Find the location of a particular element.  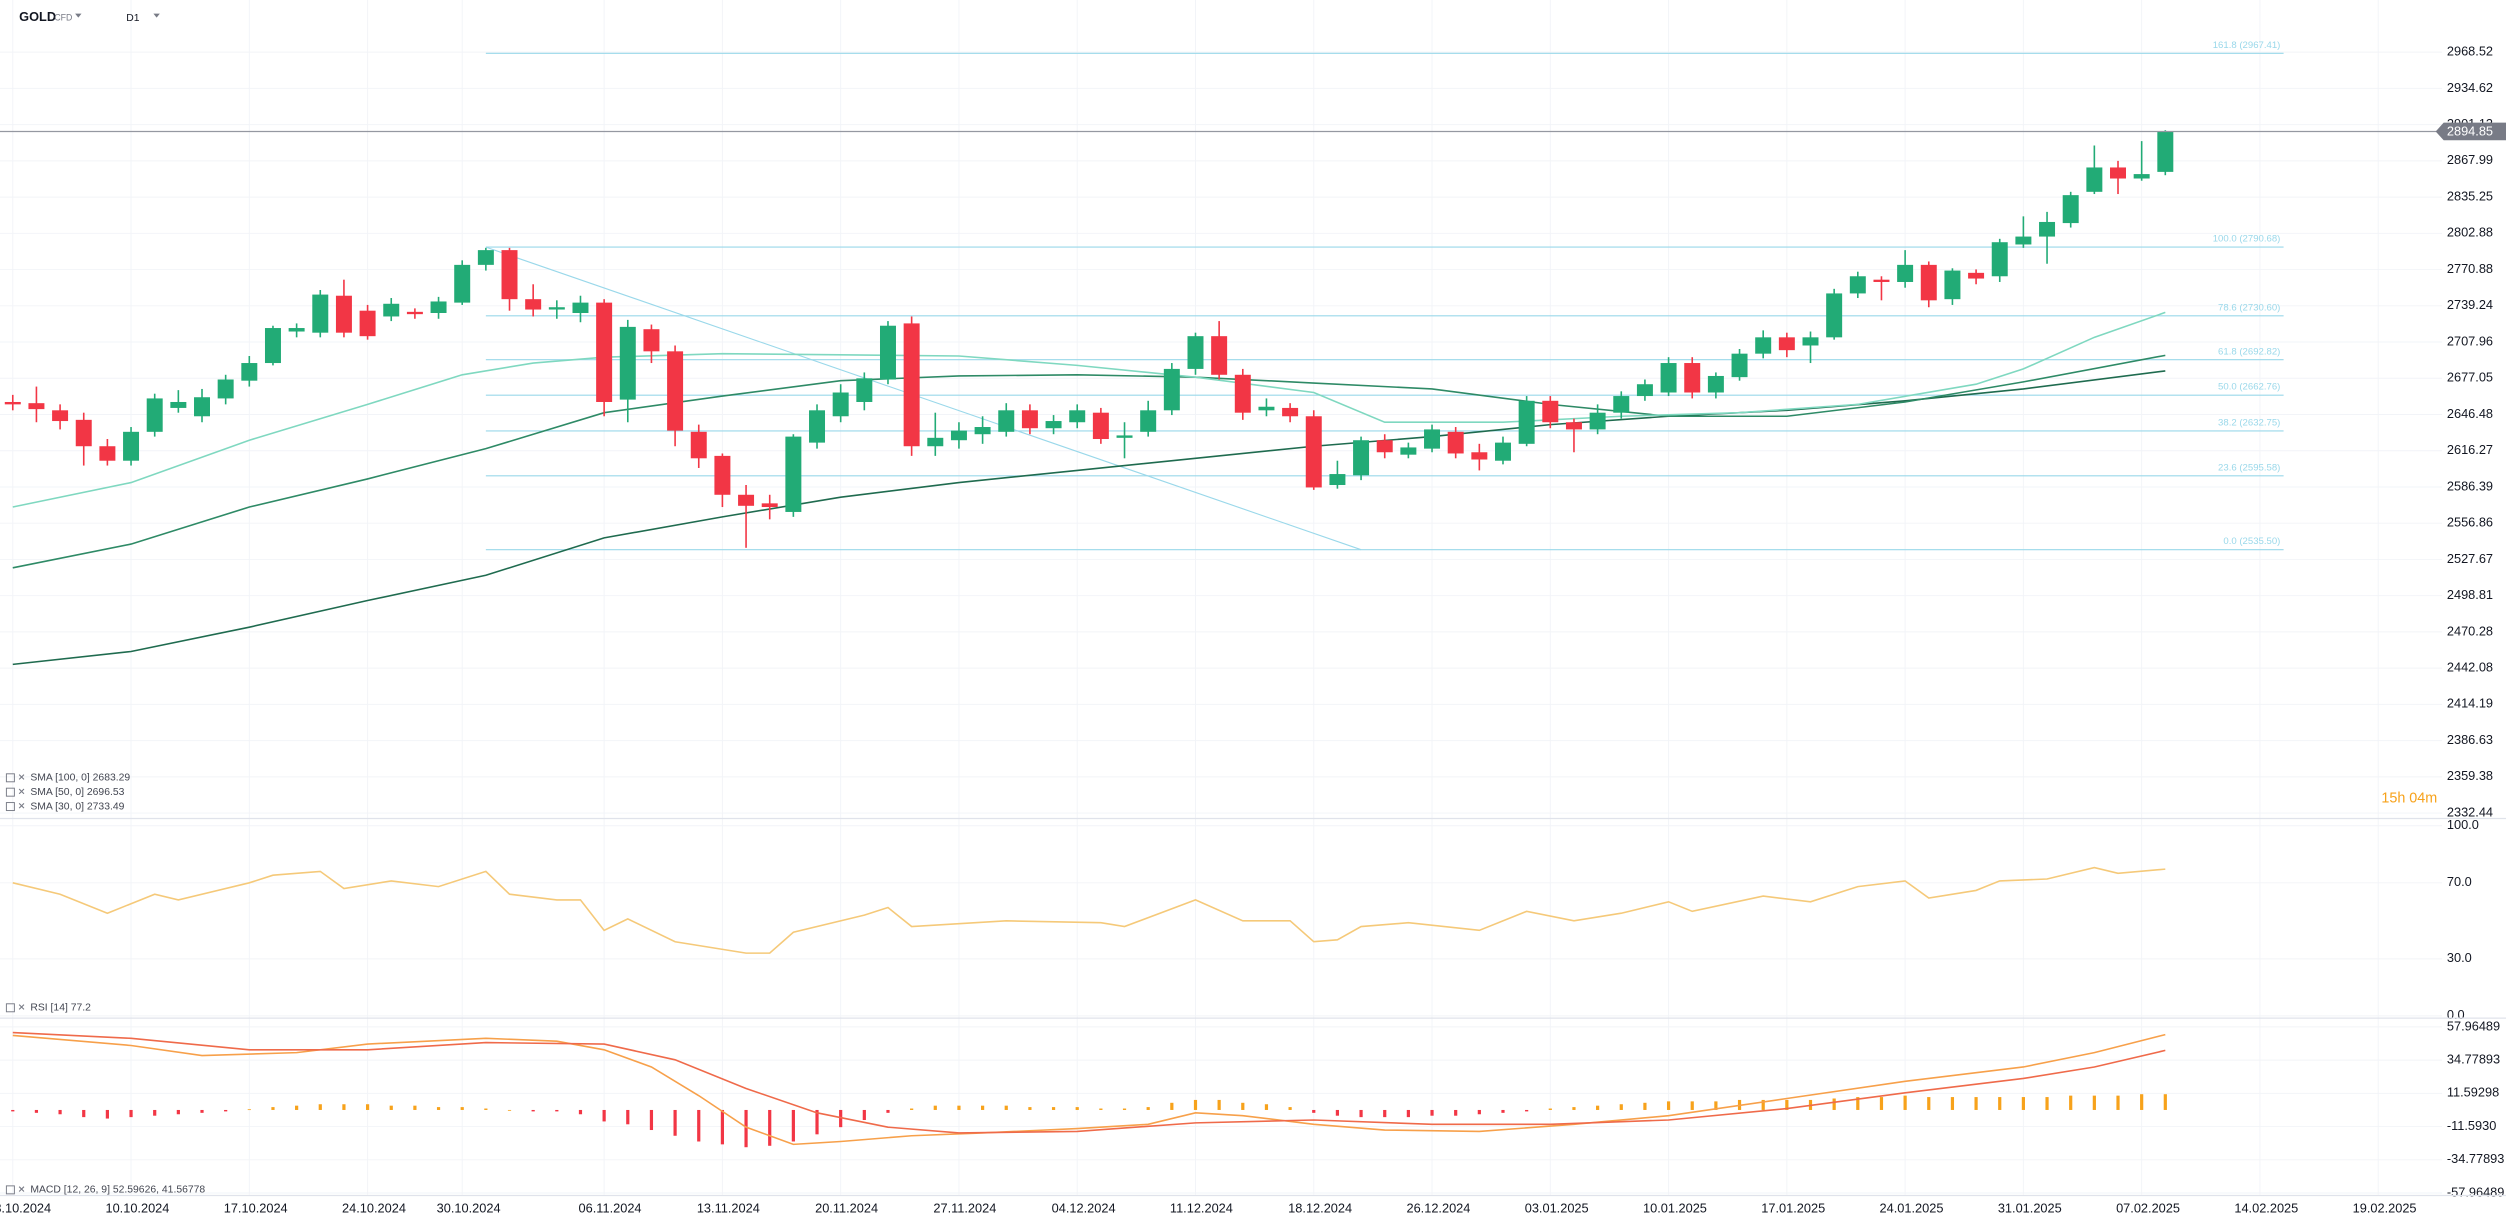

fib-label: 23.6 (2595.58) is located at coordinates (2249, 467).